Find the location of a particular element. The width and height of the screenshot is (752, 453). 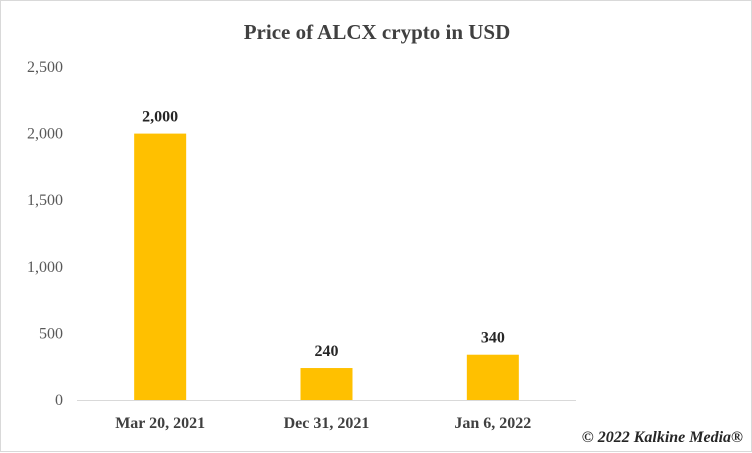

x-tick-label: Dec 31, 2021 is located at coordinates (327, 423).